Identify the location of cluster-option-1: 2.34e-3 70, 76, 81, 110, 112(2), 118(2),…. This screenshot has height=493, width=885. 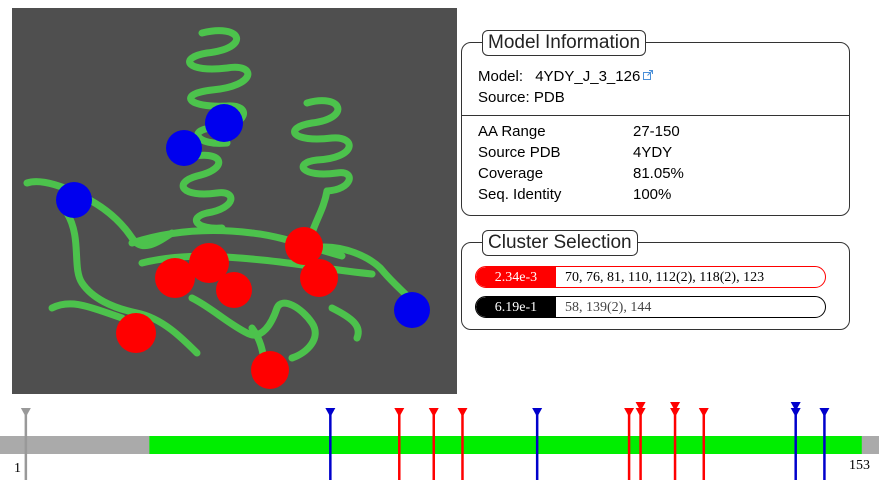
(650, 277).